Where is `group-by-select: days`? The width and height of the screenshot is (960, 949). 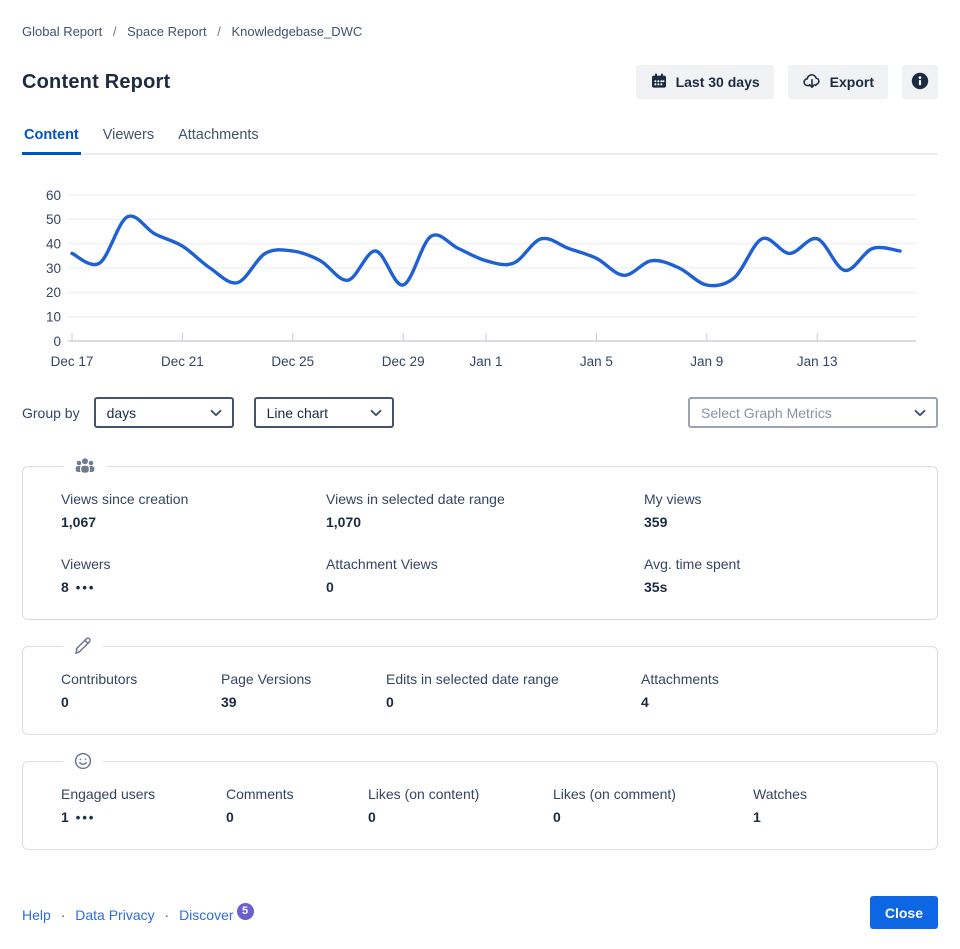
group-by-select: days is located at coordinates (163, 412).